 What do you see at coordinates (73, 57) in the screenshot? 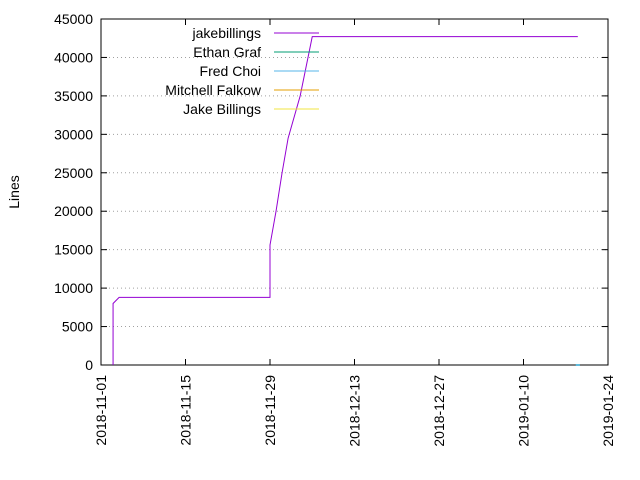
I see `y-tick-label: 40000` at bounding box center [73, 57].